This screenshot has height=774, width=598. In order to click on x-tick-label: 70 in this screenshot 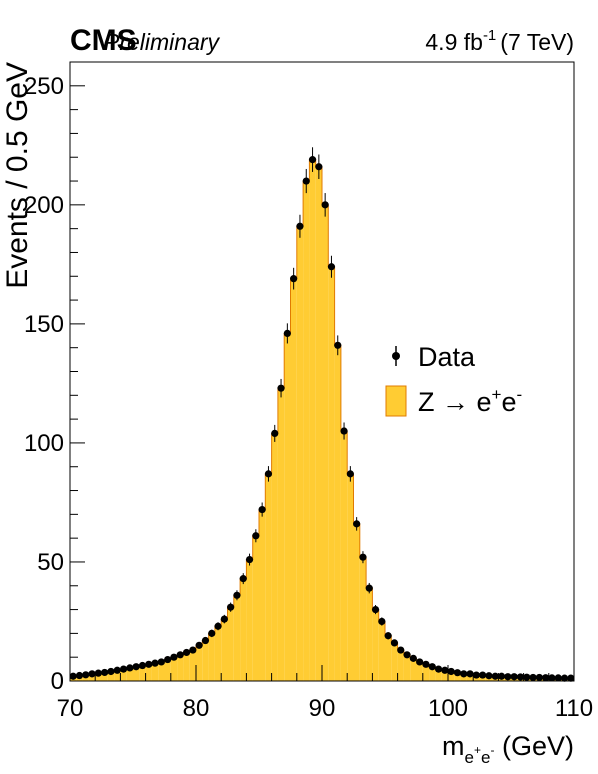, I will do `click(70, 708)`.